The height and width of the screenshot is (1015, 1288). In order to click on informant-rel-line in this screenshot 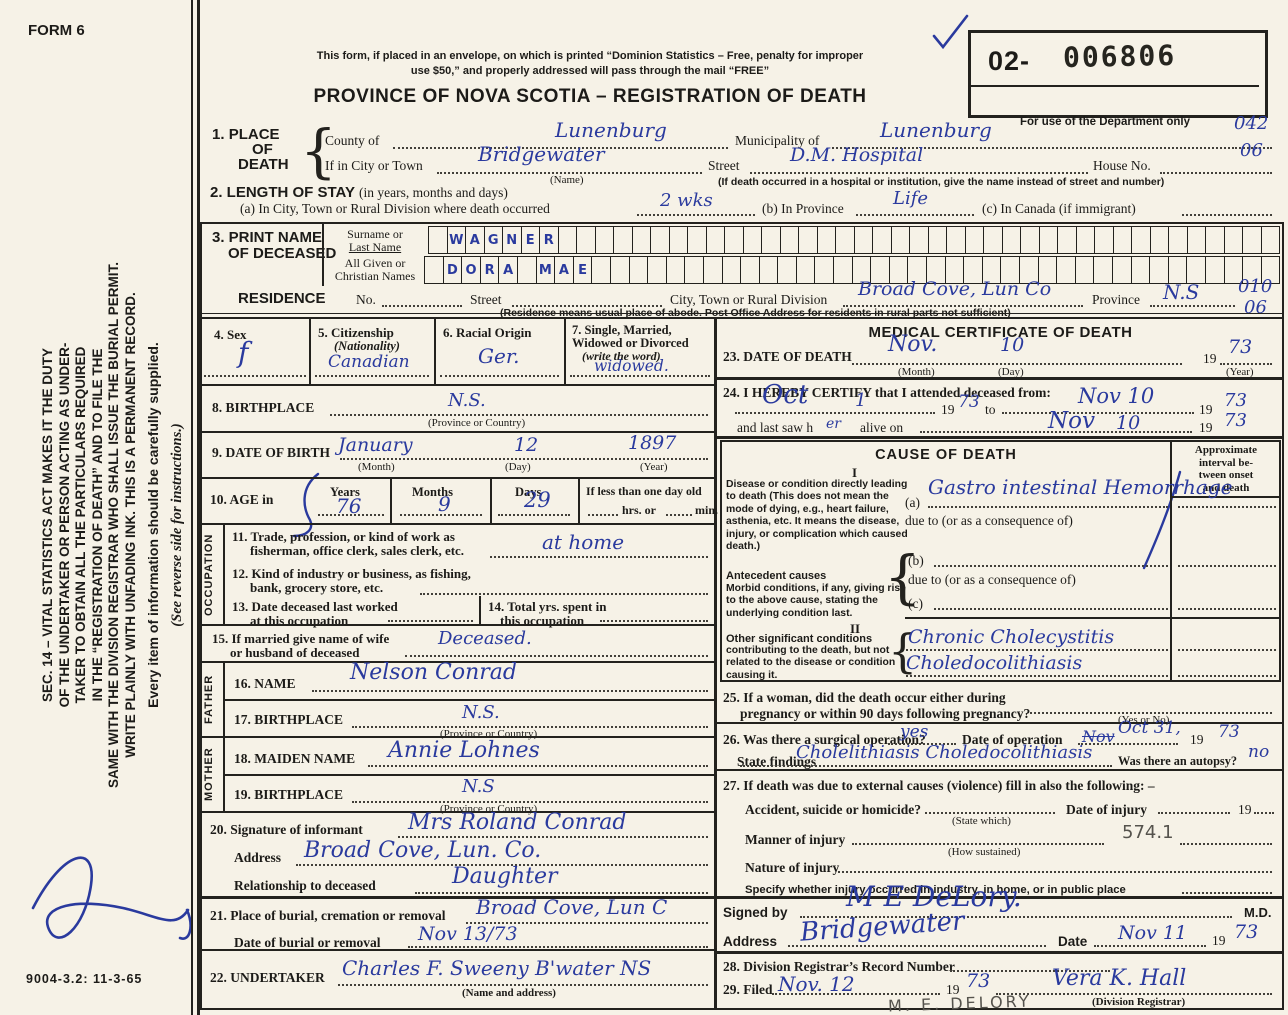, I will do `click(561, 893)`.